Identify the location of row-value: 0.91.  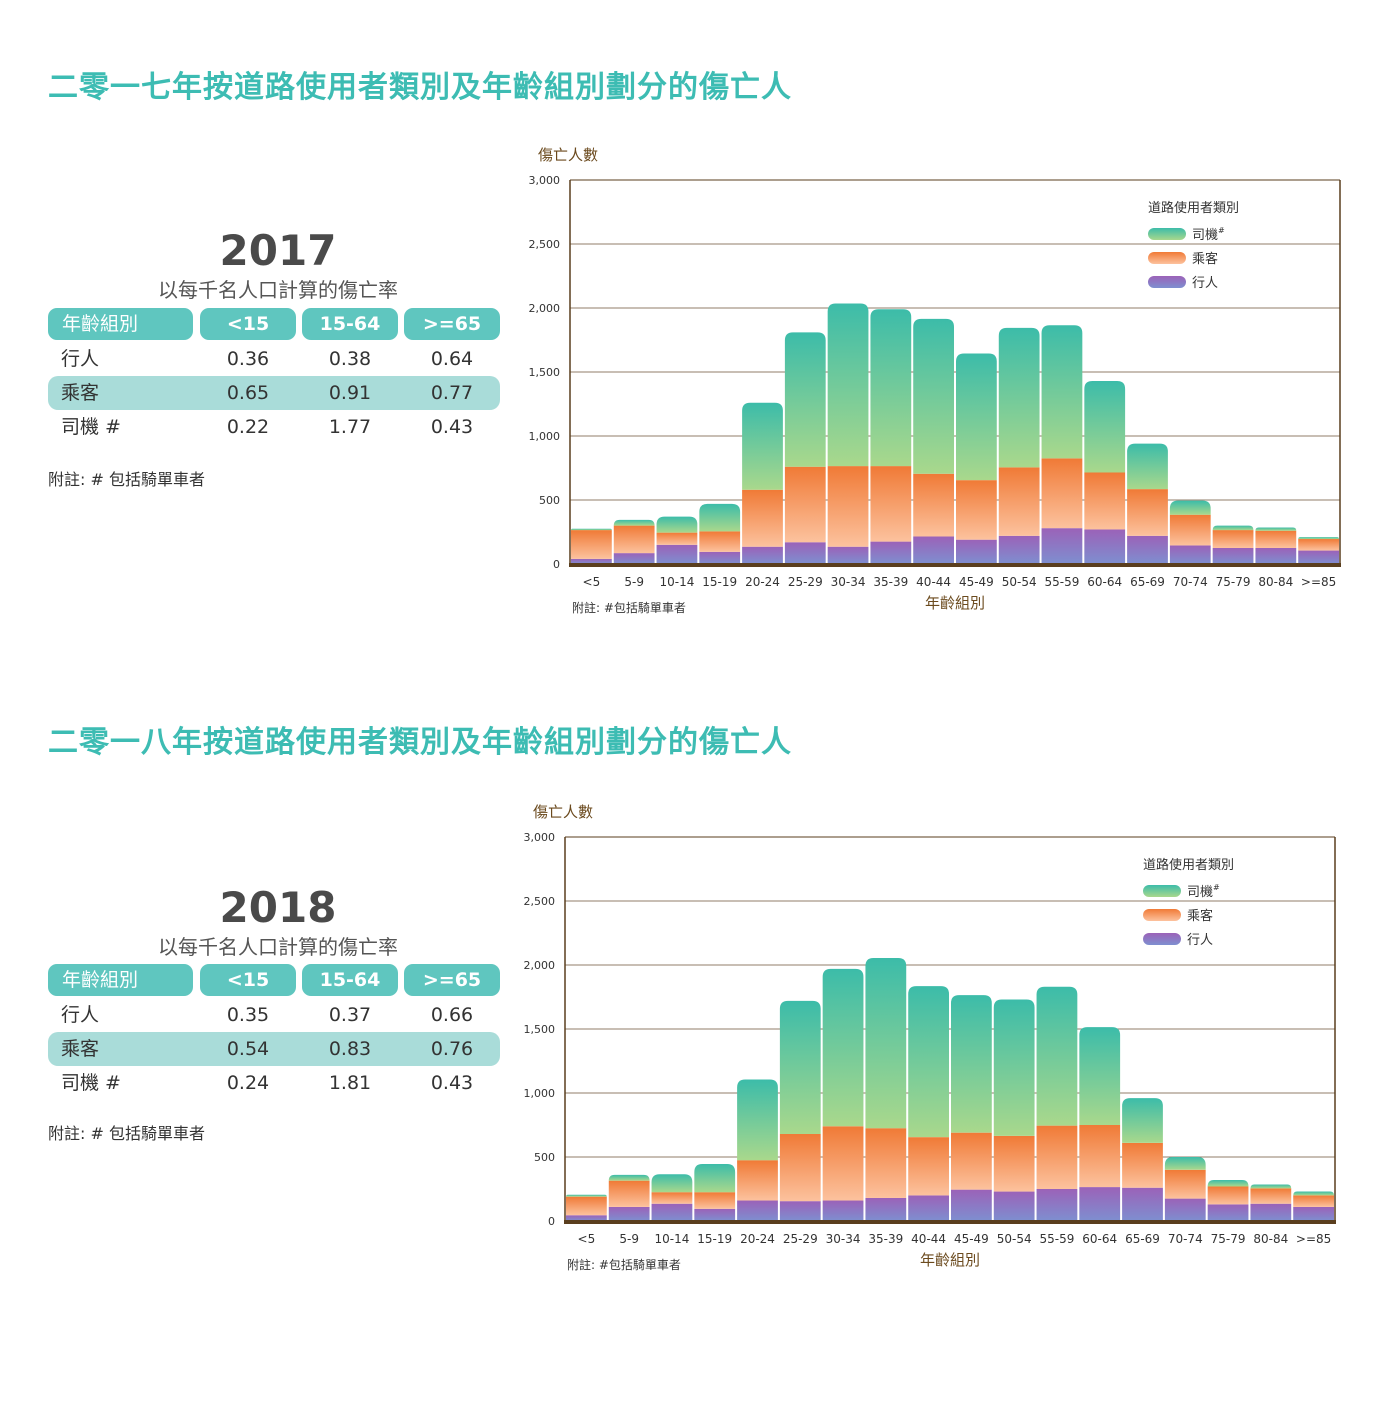
(350, 393).